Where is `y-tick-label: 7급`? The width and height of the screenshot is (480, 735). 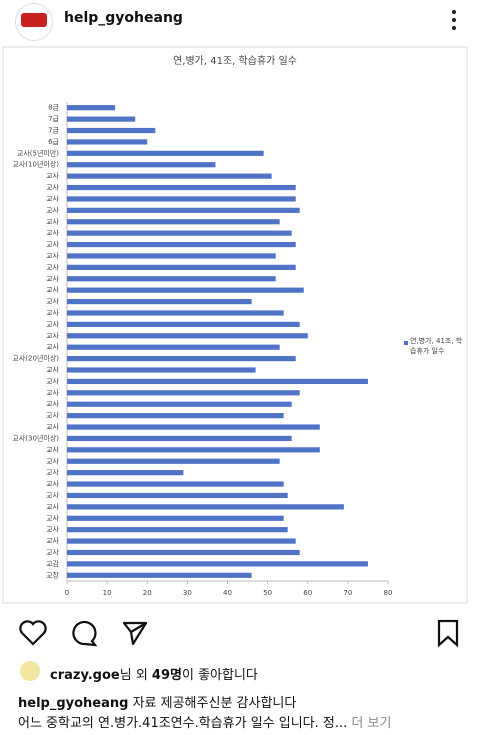
y-tick-label: 7급 is located at coordinates (53, 131).